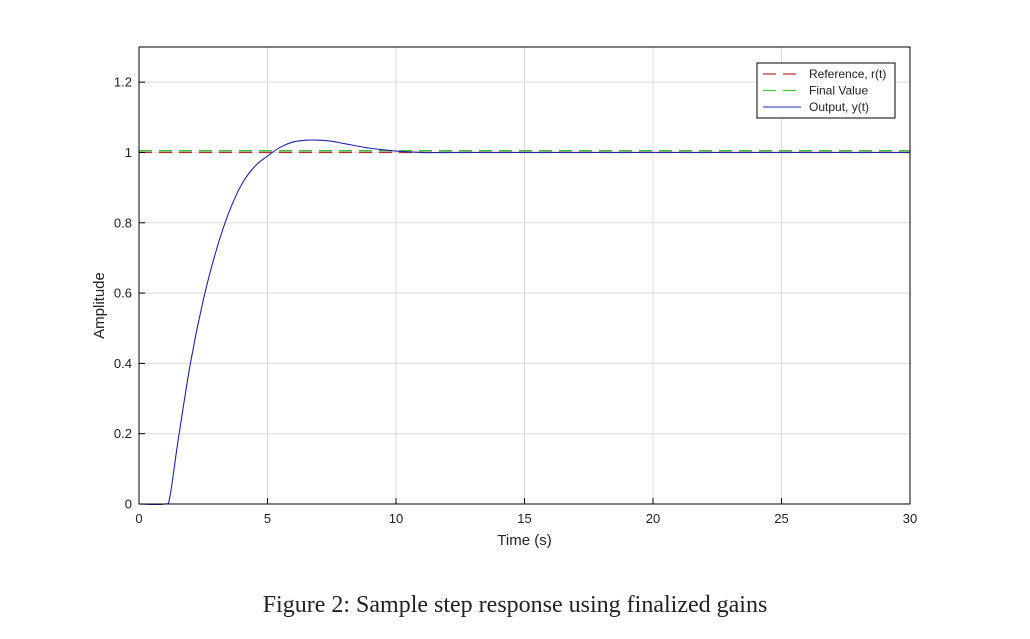 Image resolution: width=1030 pixels, height=639 pixels. What do you see at coordinates (123, 363) in the screenshot?
I see `y-tick-label: 0.4` at bounding box center [123, 363].